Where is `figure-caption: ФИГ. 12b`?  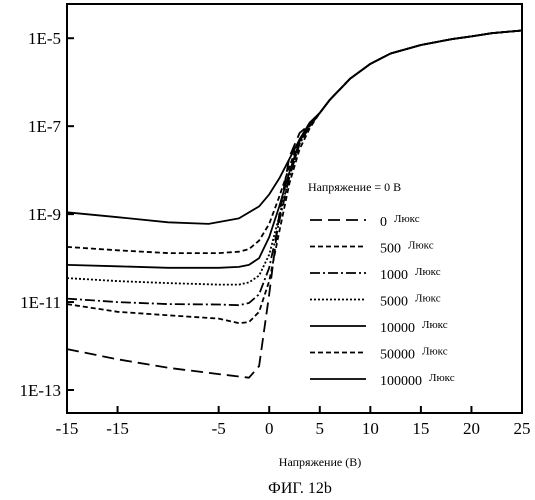 figure-caption: ФИГ. 12b is located at coordinates (300, 488).